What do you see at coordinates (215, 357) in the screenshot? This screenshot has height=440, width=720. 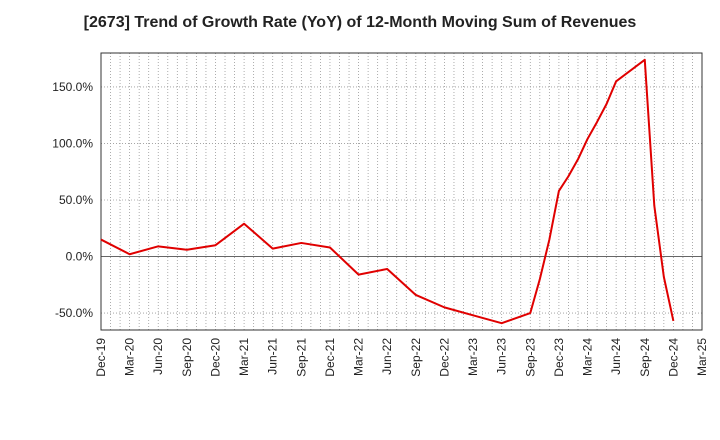 I see `x-tick-label: Dec-20` at bounding box center [215, 357].